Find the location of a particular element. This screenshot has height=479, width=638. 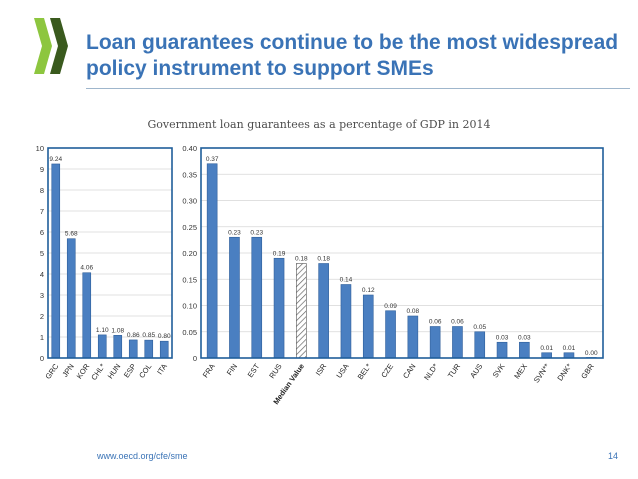

category-label: RUS is located at coordinates (275, 371).